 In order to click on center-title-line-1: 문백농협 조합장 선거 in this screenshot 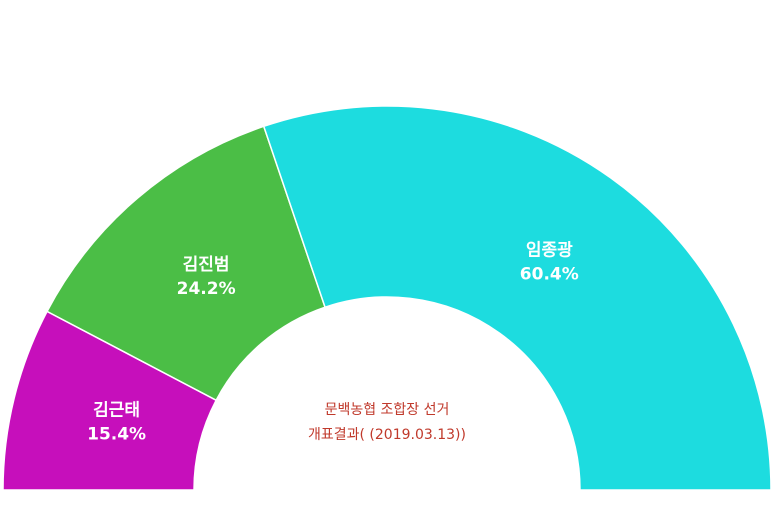, I will do `click(387, 410)`.